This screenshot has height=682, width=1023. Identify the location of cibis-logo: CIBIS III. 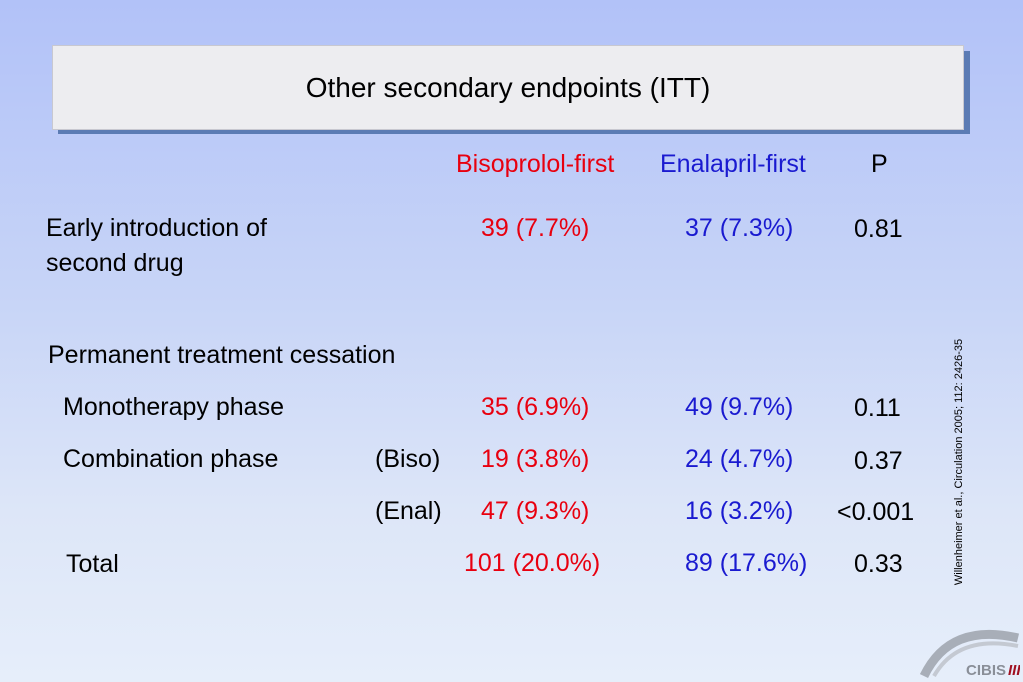
(970, 654).